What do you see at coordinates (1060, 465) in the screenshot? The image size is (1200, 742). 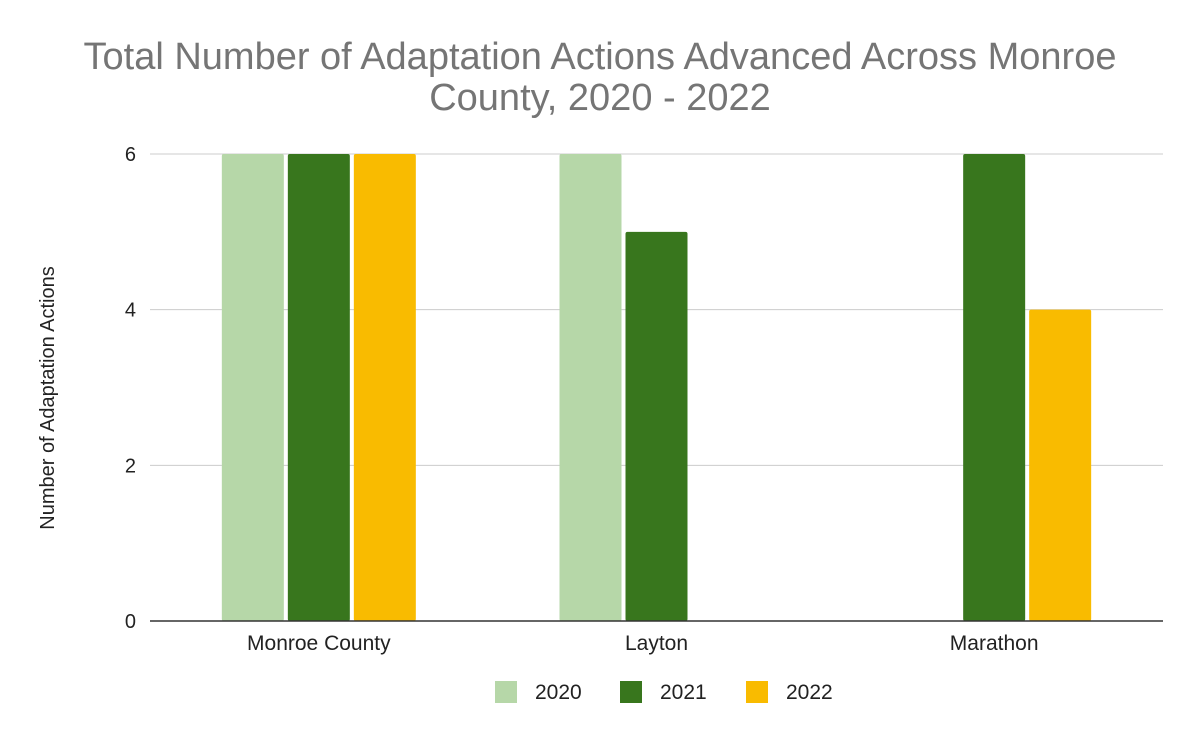 I see `bar-marathon-2022` at bounding box center [1060, 465].